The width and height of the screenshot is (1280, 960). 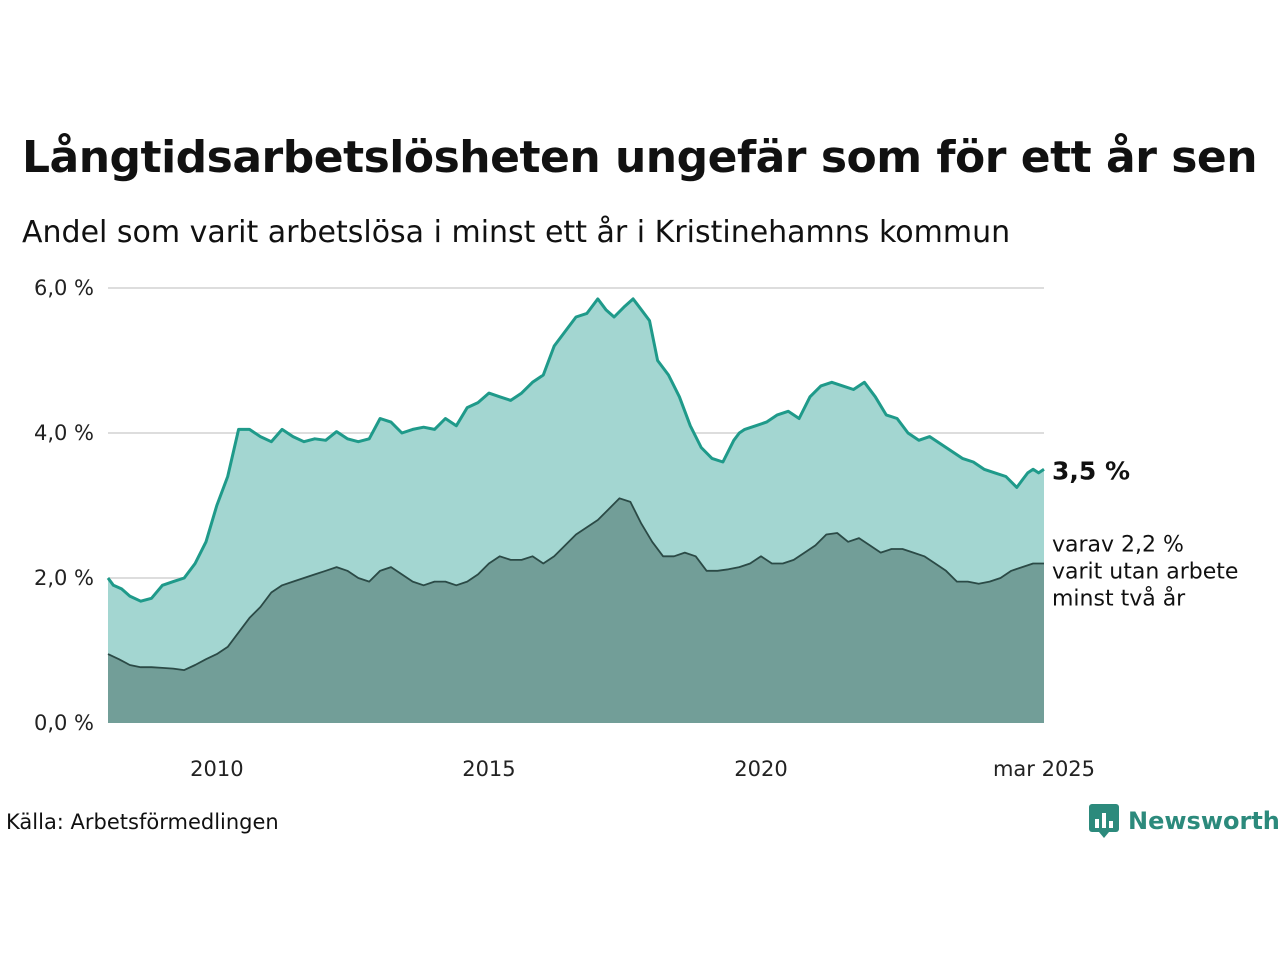 What do you see at coordinates (64, 433) in the screenshot?
I see `y-tick-label: 4,0 %` at bounding box center [64, 433].